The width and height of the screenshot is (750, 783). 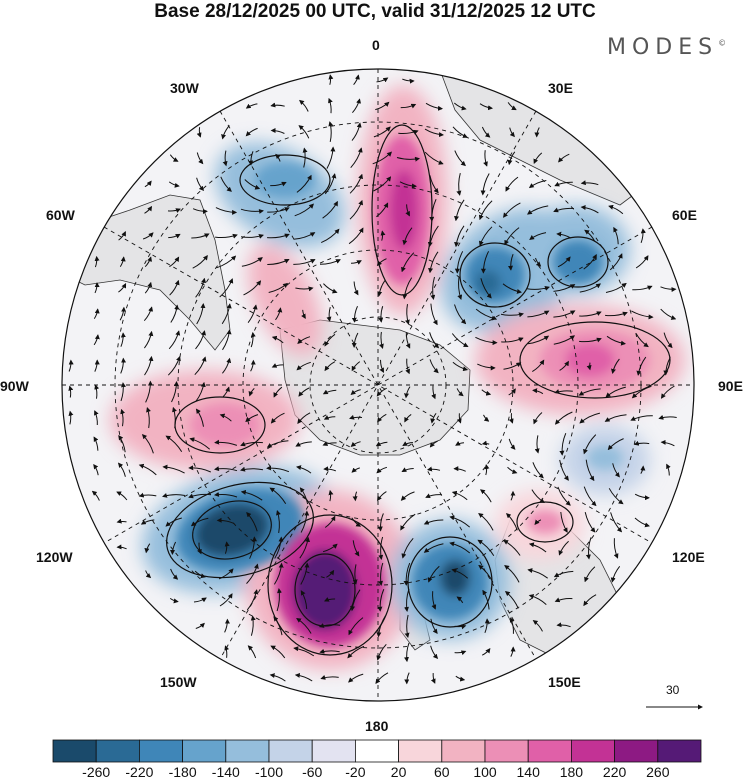 I want to click on anomaly-positive-pacific-core, so click(x=325, y=590).